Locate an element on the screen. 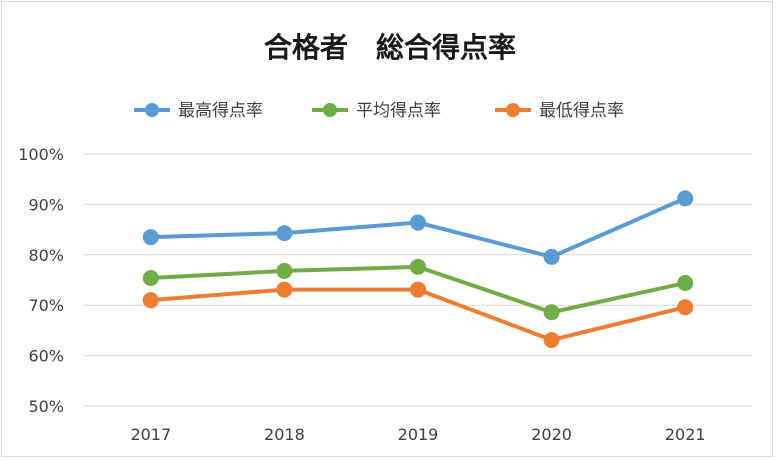 Image resolution: width=776 pixels, height=460 pixels. x-tick-label: 2020 is located at coordinates (551, 434).